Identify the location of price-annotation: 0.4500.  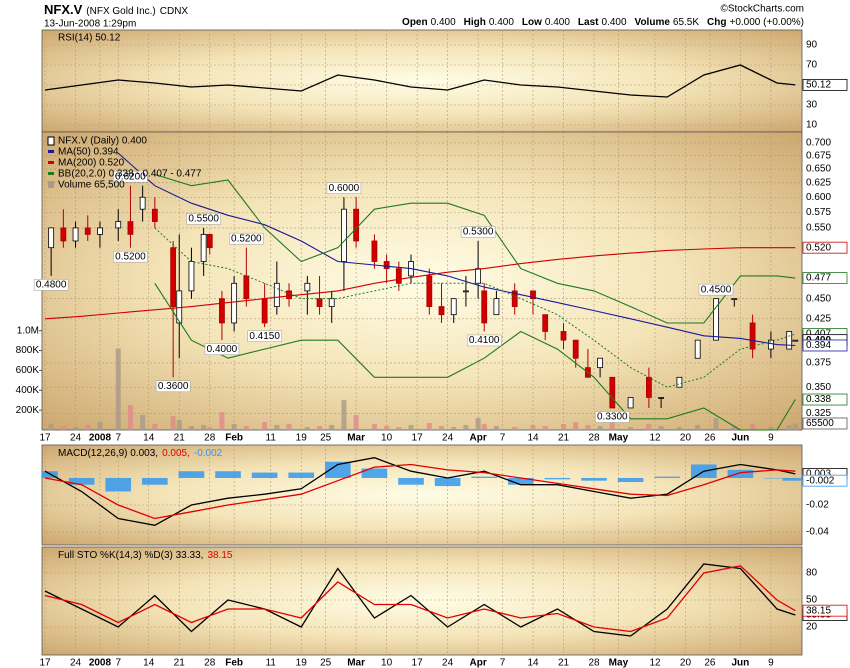
(716, 289).